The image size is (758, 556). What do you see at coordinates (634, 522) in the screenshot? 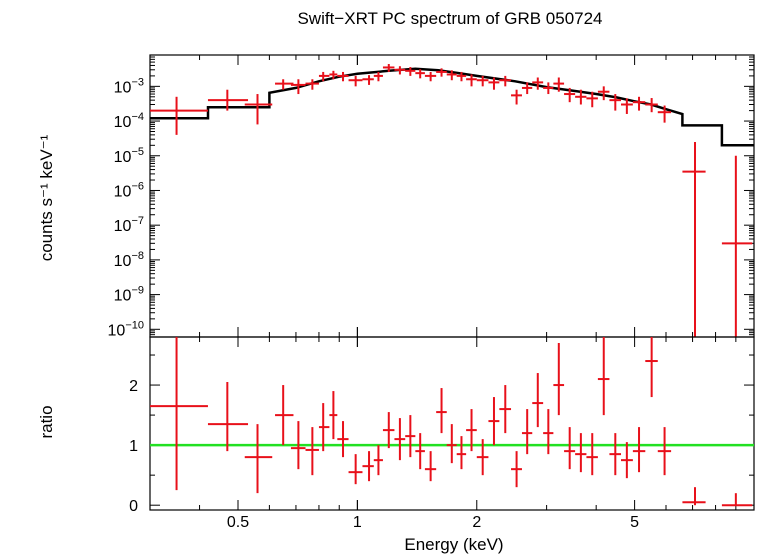
I see `x-tick-label: 5` at bounding box center [634, 522].